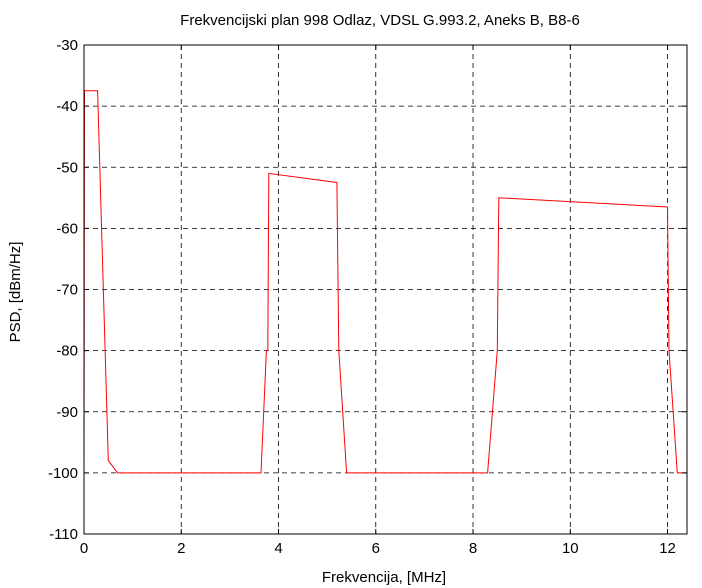  Describe the element at coordinates (67, 351) in the screenshot. I see `y-tick-label: -80` at that location.